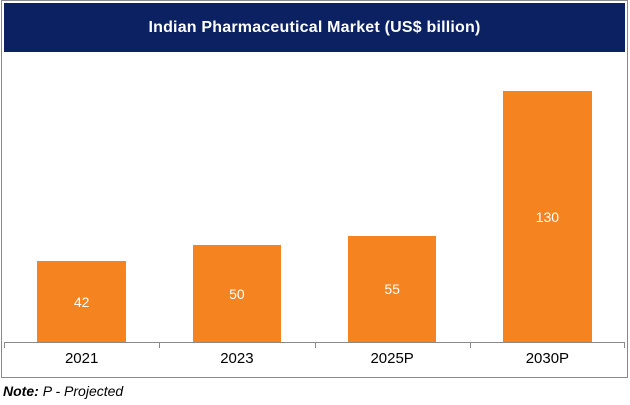 The image size is (630, 405). I want to click on bar-value-label: 55, so click(392, 289).